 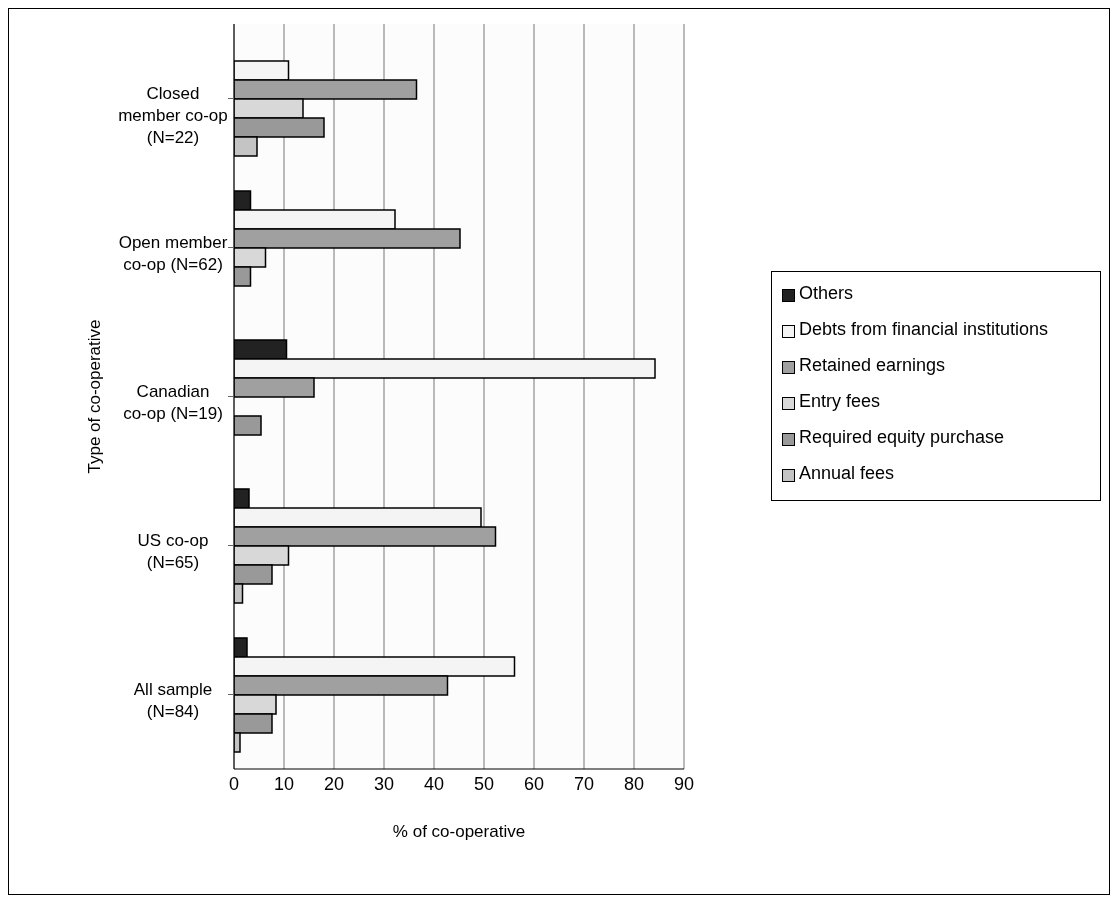 I want to click on x-tick-label: 70, so click(x=584, y=783).